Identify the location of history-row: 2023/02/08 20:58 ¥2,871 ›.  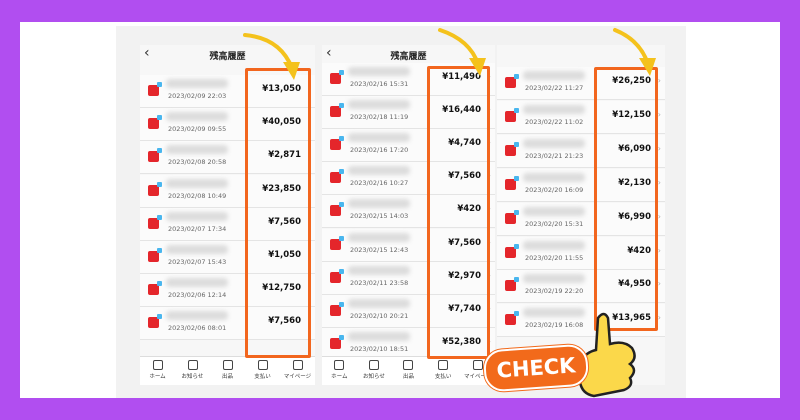
(227, 158).